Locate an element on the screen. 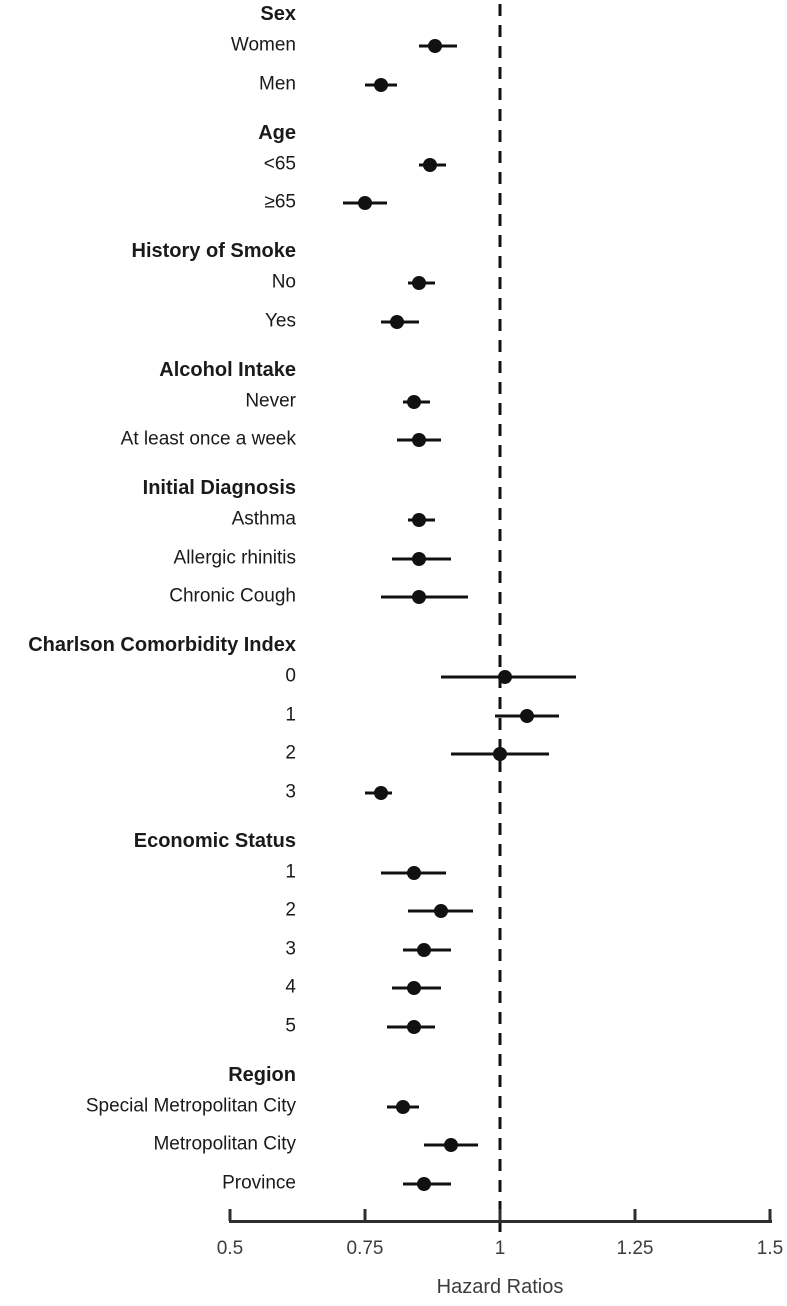 Image resolution: width=787 pixels, height=1306 pixels. item-label: 5 is located at coordinates (290, 1026).